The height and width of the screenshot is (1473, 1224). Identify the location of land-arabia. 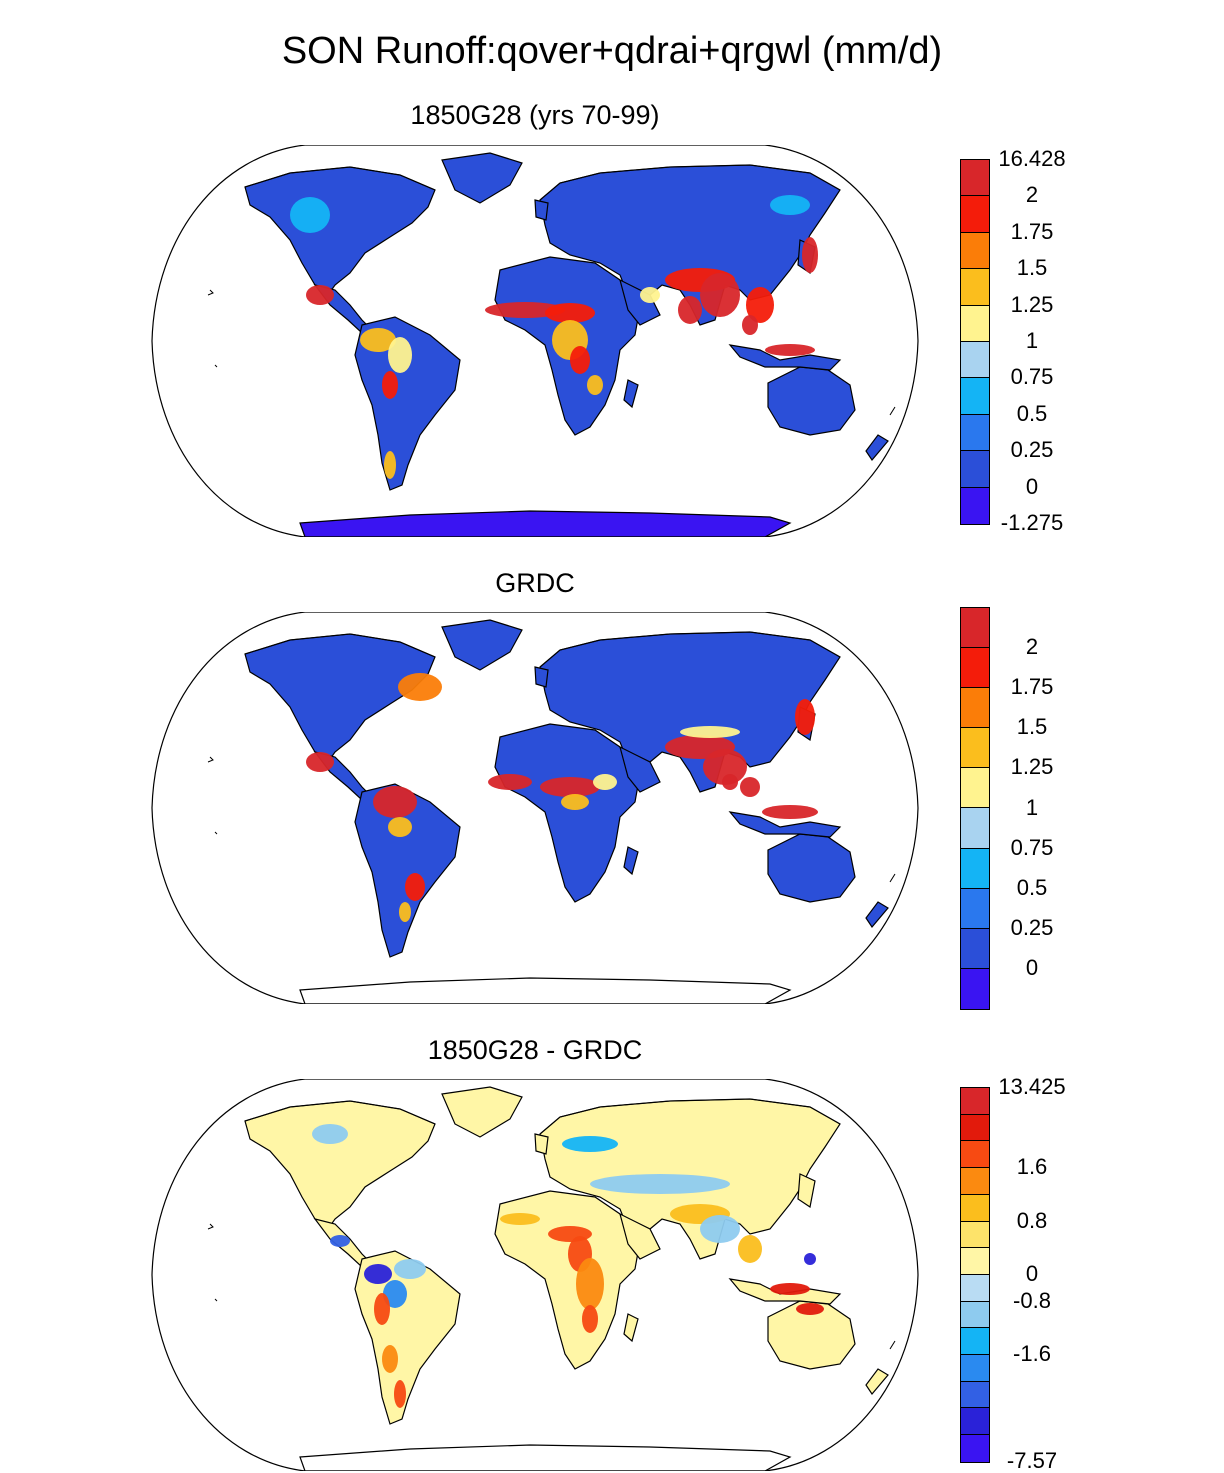
(640, 1236).